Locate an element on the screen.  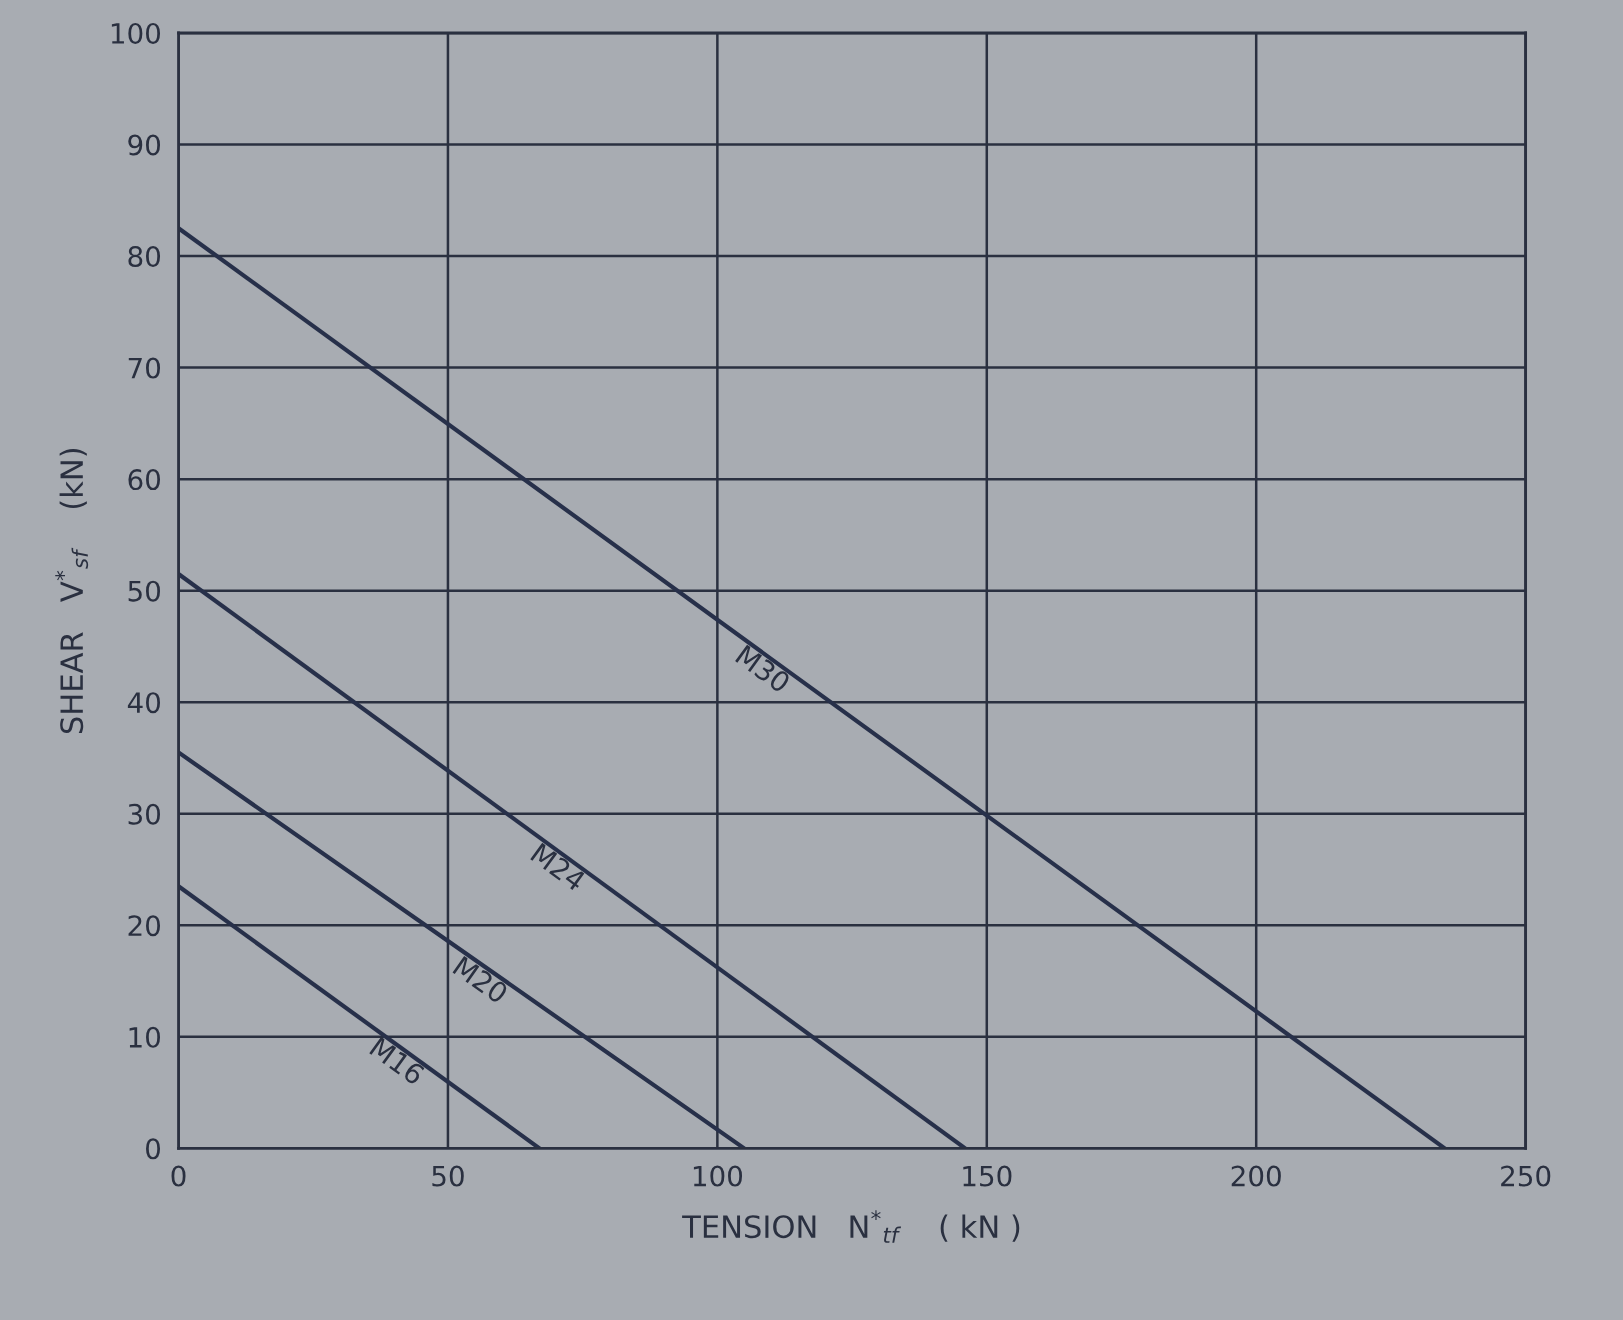
x-tick-label: 150 is located at coordinates (987, 1176).